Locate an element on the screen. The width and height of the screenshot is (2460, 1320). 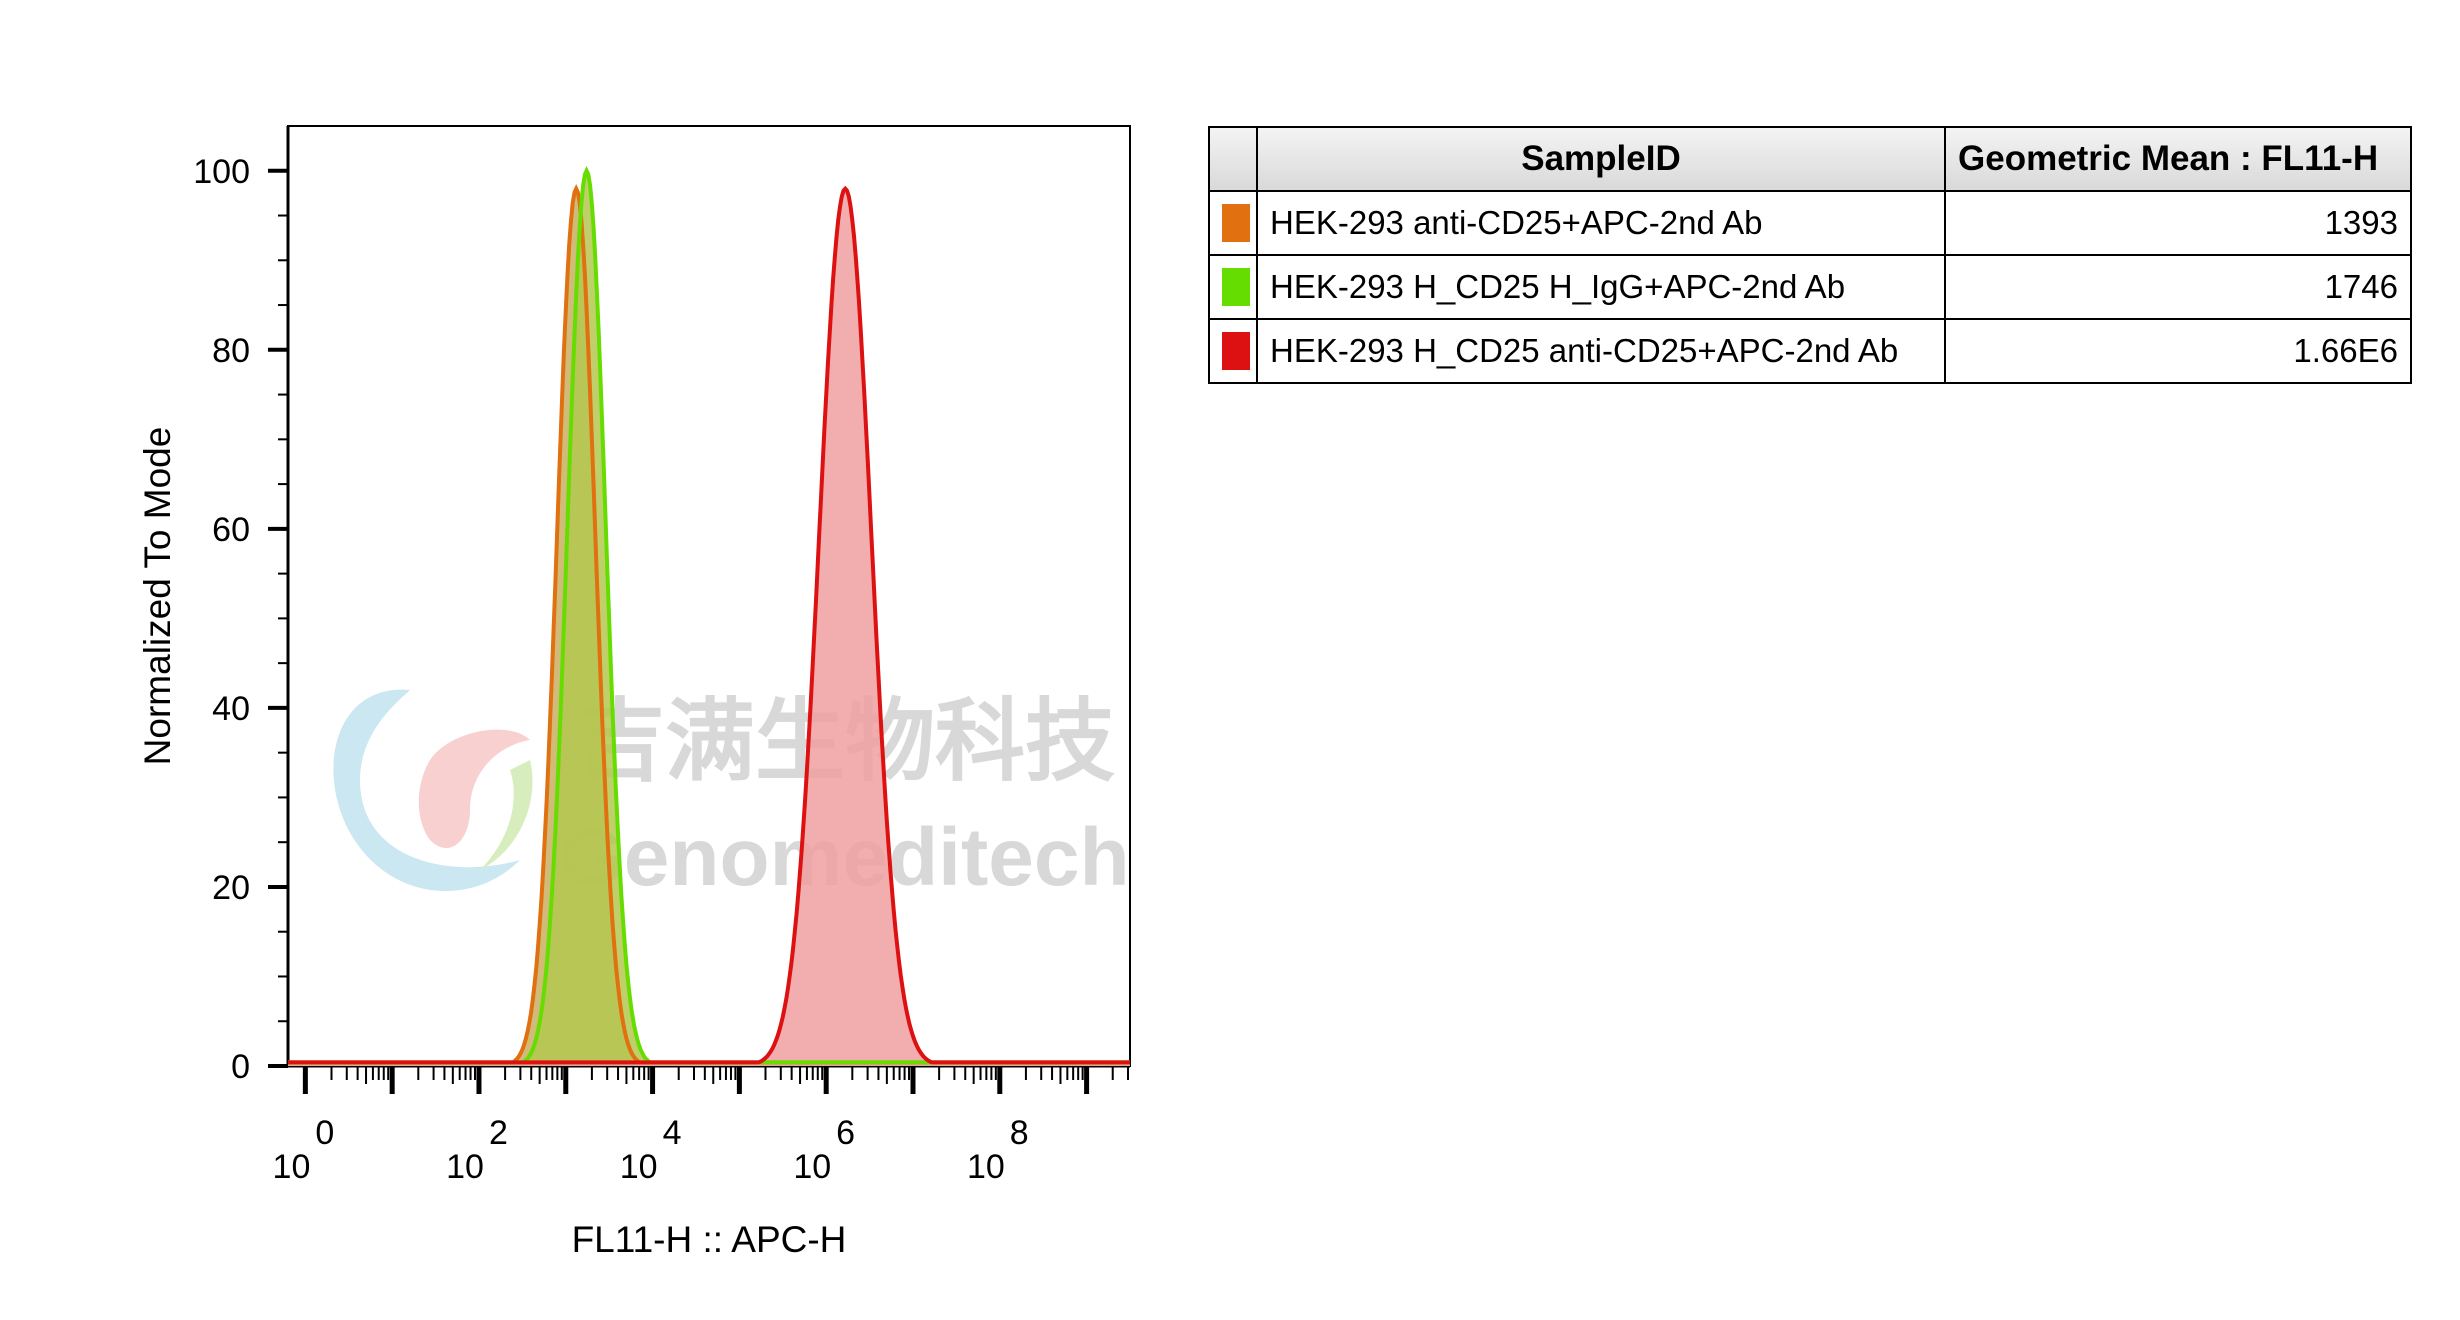
x-tick-label-exponent: 0 is located at coordinates (324, 1133).